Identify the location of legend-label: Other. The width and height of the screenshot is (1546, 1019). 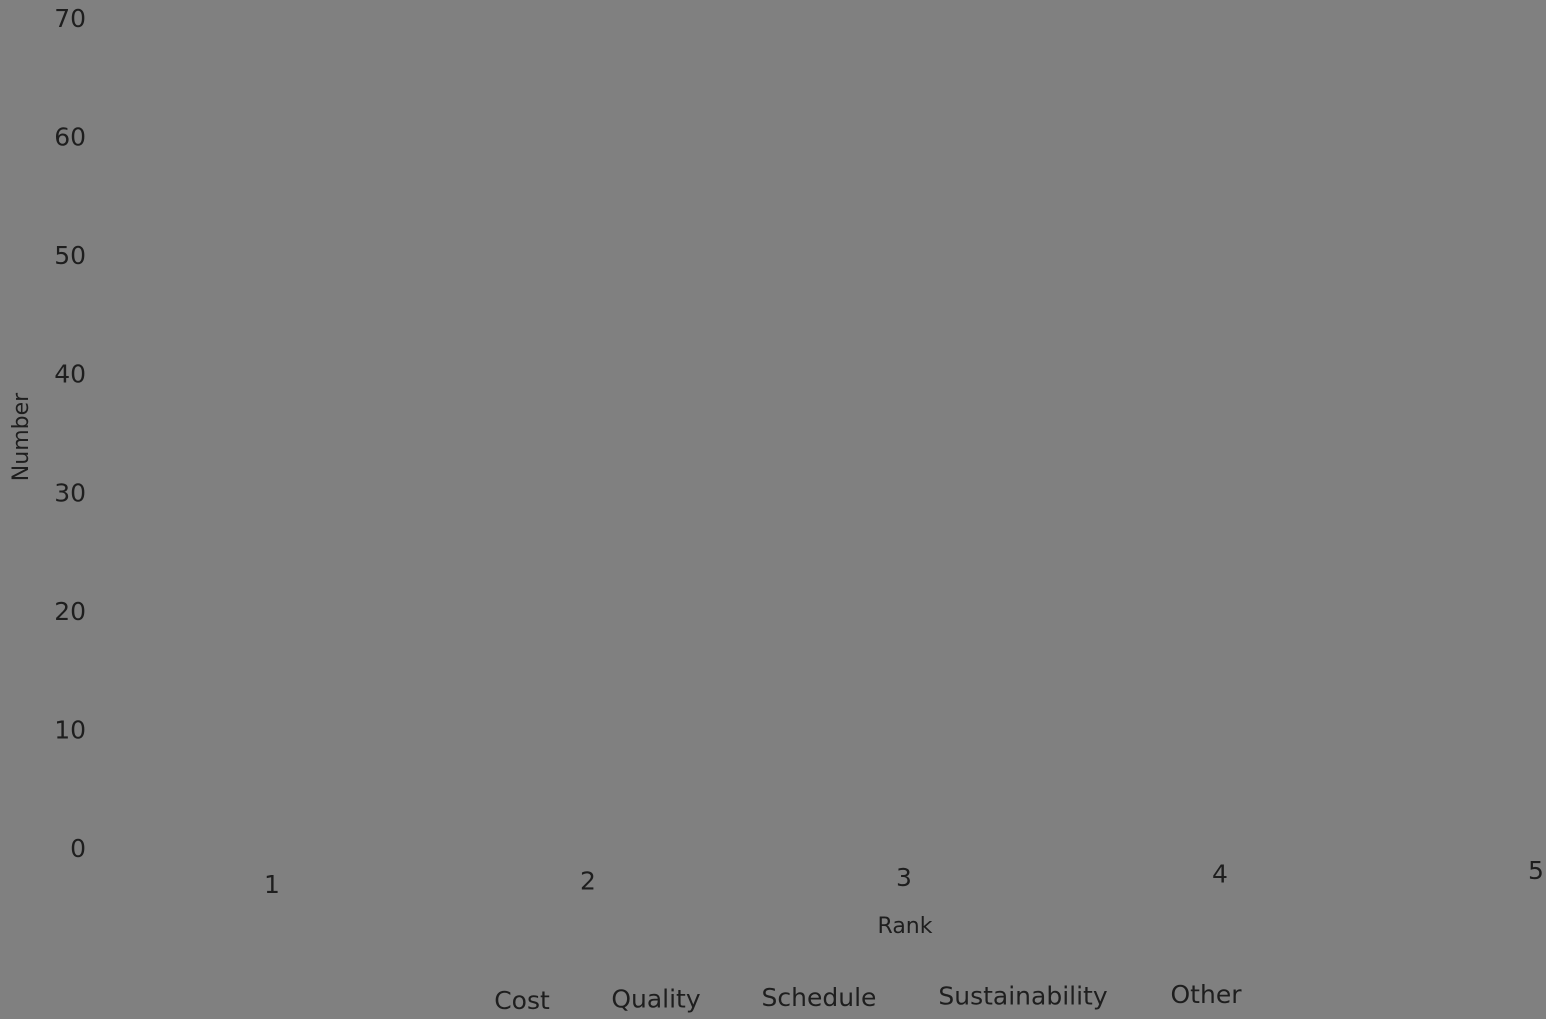
(1207, 994).